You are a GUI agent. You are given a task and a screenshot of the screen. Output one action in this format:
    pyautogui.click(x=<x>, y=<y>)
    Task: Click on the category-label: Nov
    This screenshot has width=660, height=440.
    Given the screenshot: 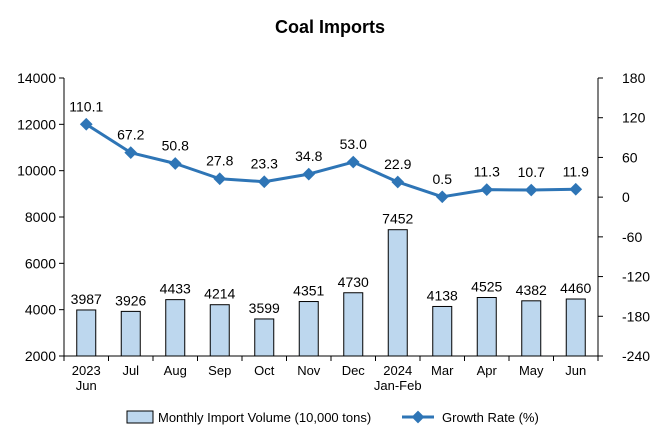 What is the action you would take?
    pyautogui.click(x=309, y=370)
    